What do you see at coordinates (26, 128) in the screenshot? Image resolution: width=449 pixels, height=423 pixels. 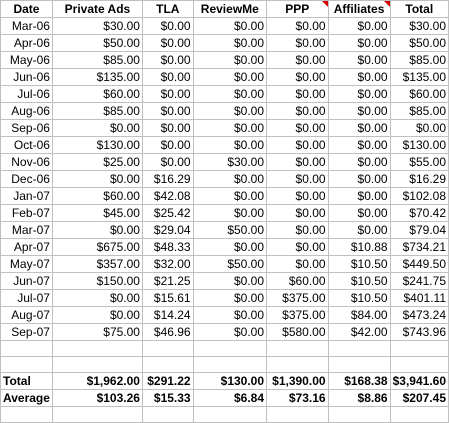 I see `date-cell: Sep-06` at bounding box center [26, 128].